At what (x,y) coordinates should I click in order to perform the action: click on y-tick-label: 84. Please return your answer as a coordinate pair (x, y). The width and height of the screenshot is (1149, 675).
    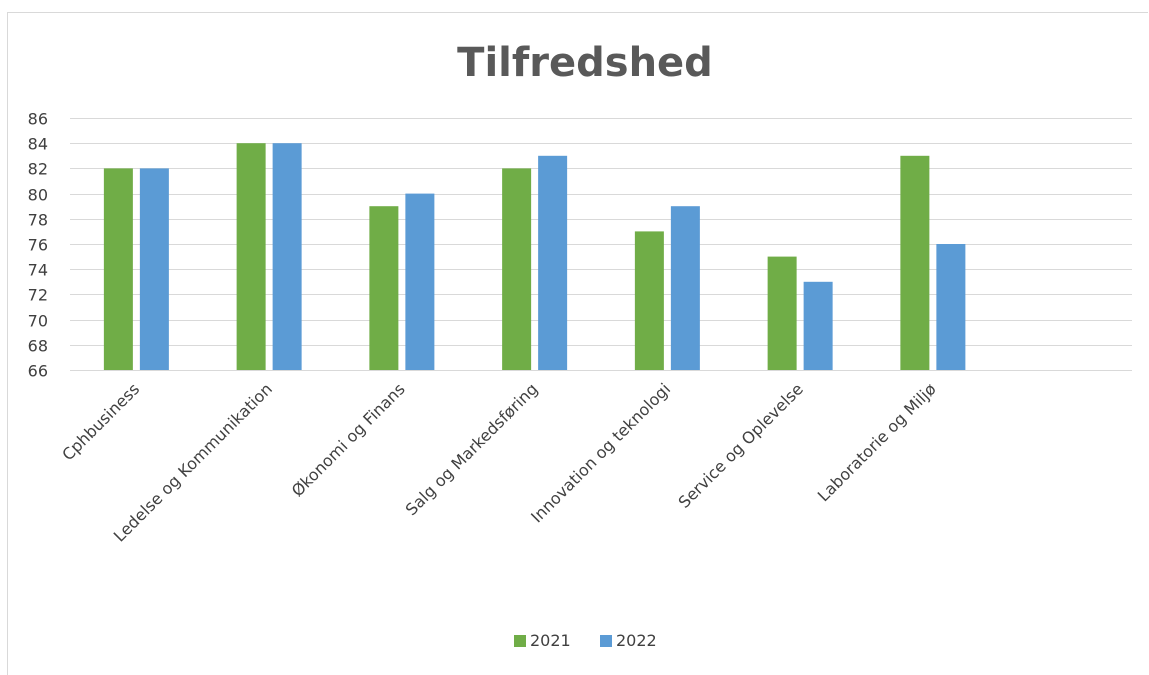
    Looking at the image, I should click on (38, 144).